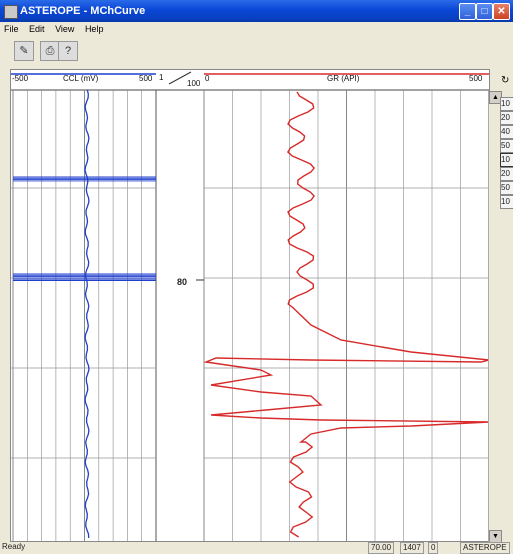  What do you see at coordinates (256, 11) in the screenshot?
I see `title-bar: ASTEROPE - MChCurve _ □ ✕` at bounding box center [256, 11].